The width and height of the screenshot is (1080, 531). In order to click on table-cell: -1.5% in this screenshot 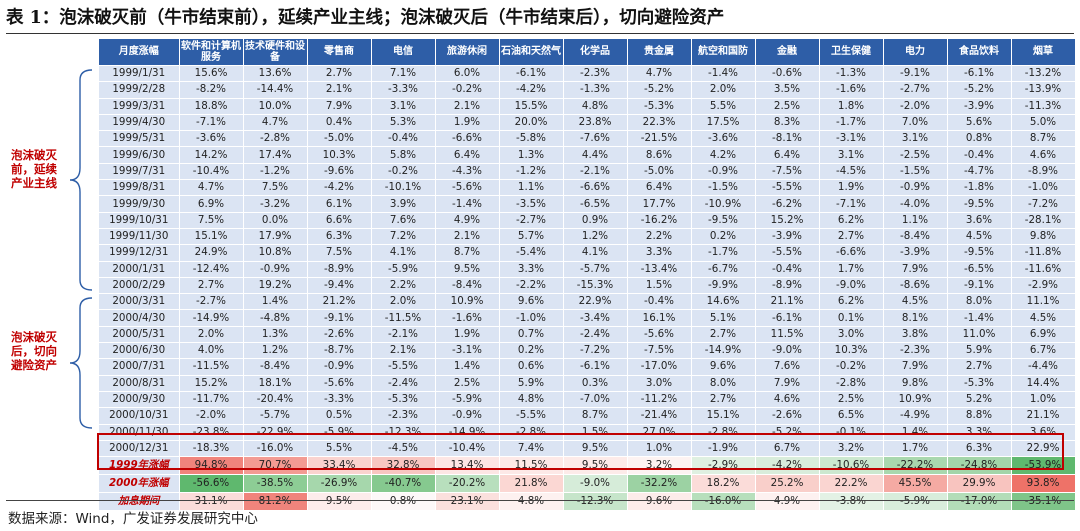, I will do `click(723, 188)`.